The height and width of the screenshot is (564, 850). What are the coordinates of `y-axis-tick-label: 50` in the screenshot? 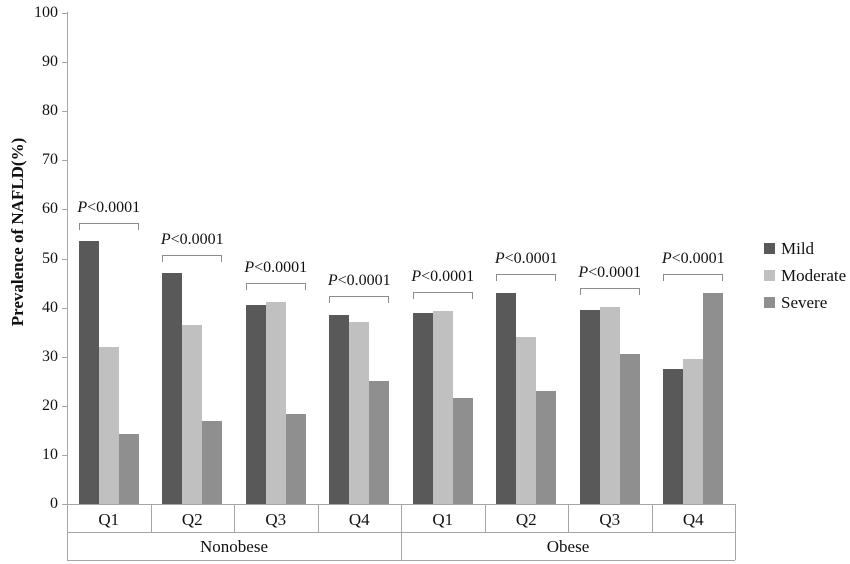 It's located at (50, 258).